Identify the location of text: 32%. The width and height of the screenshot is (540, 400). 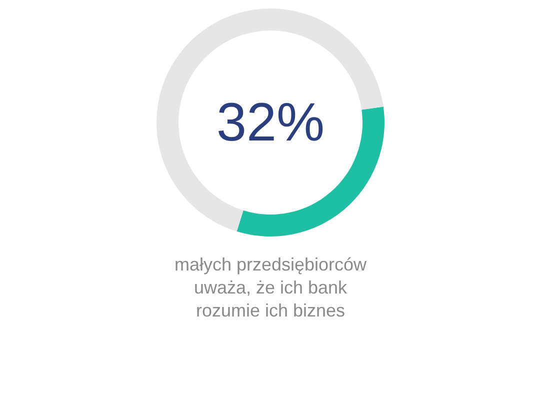
(270, 122).